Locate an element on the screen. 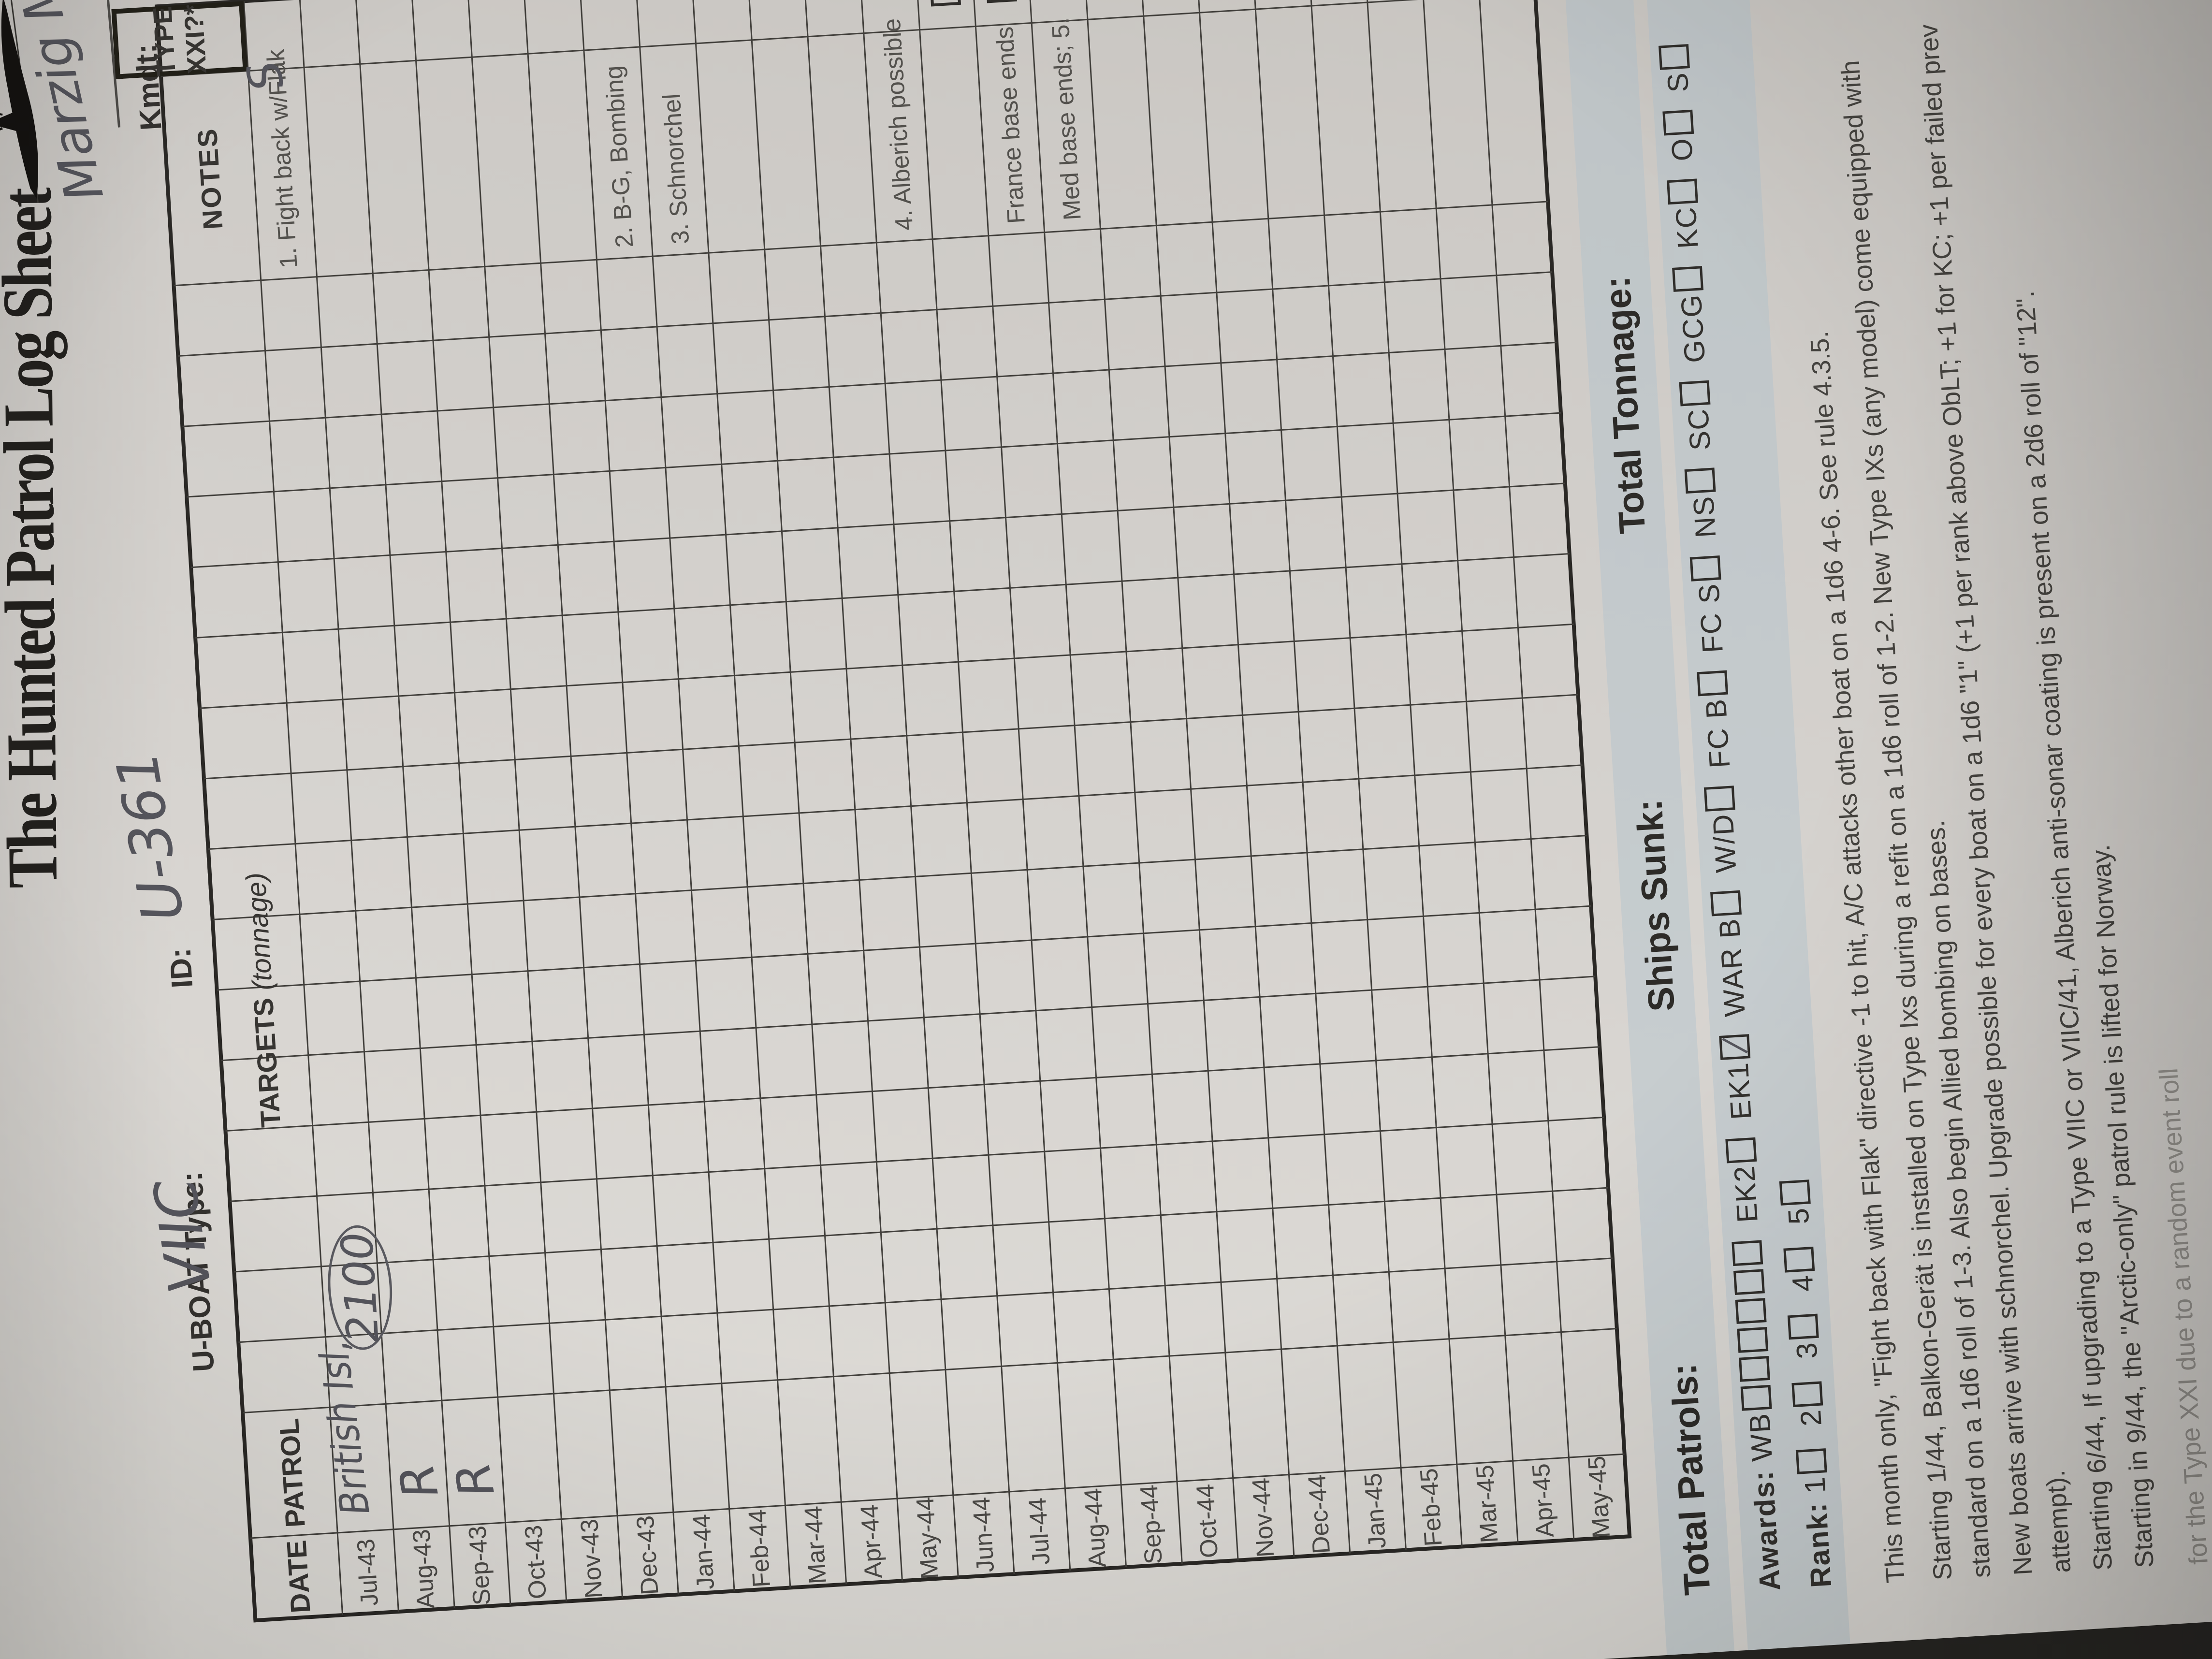 This screenshot has width=2212, height=1659. month-label: Mar-45 is located at coordinates (1486, 1504).